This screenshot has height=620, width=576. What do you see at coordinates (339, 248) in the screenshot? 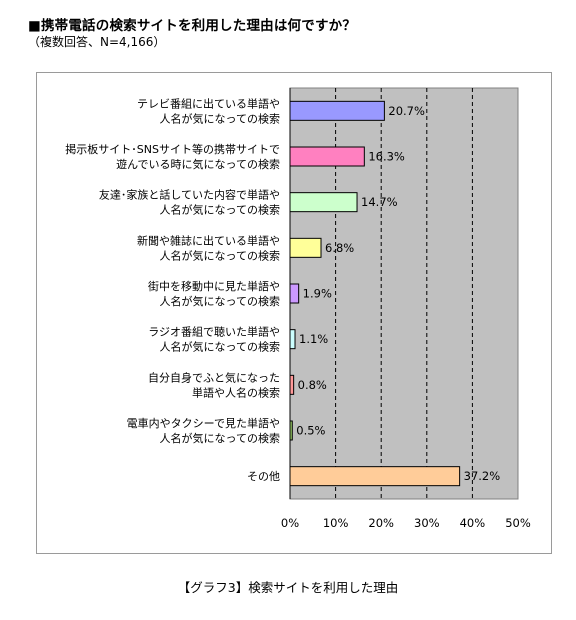
I see `data-label: 6.8%` at bounding box center [339, 248].